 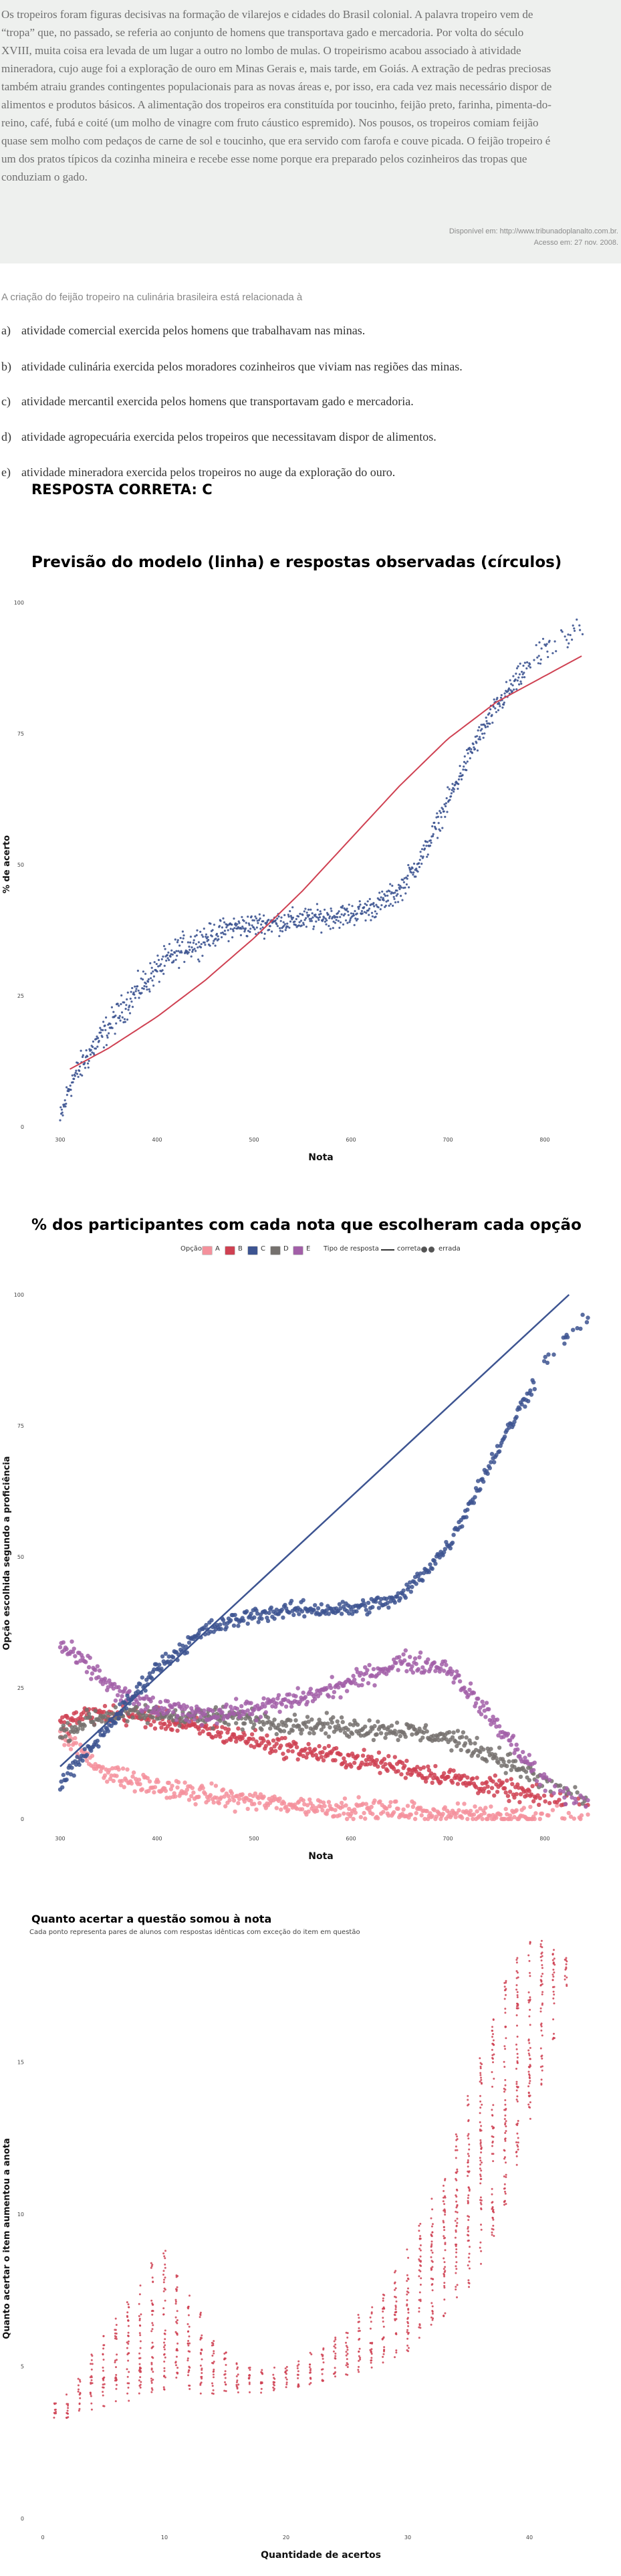 What do you see at coordinates (448, 1839) in the screenshot?
I see `chart2-x-tick-label: 700` at bounding box center [448, 1839].